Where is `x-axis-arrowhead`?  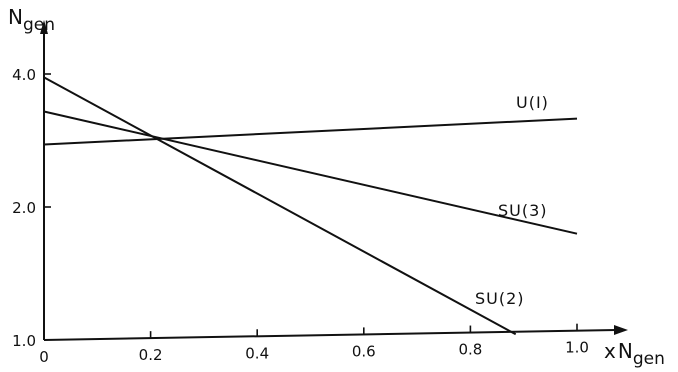
x-axis-arrowhead is located at coordinates (621, 330).